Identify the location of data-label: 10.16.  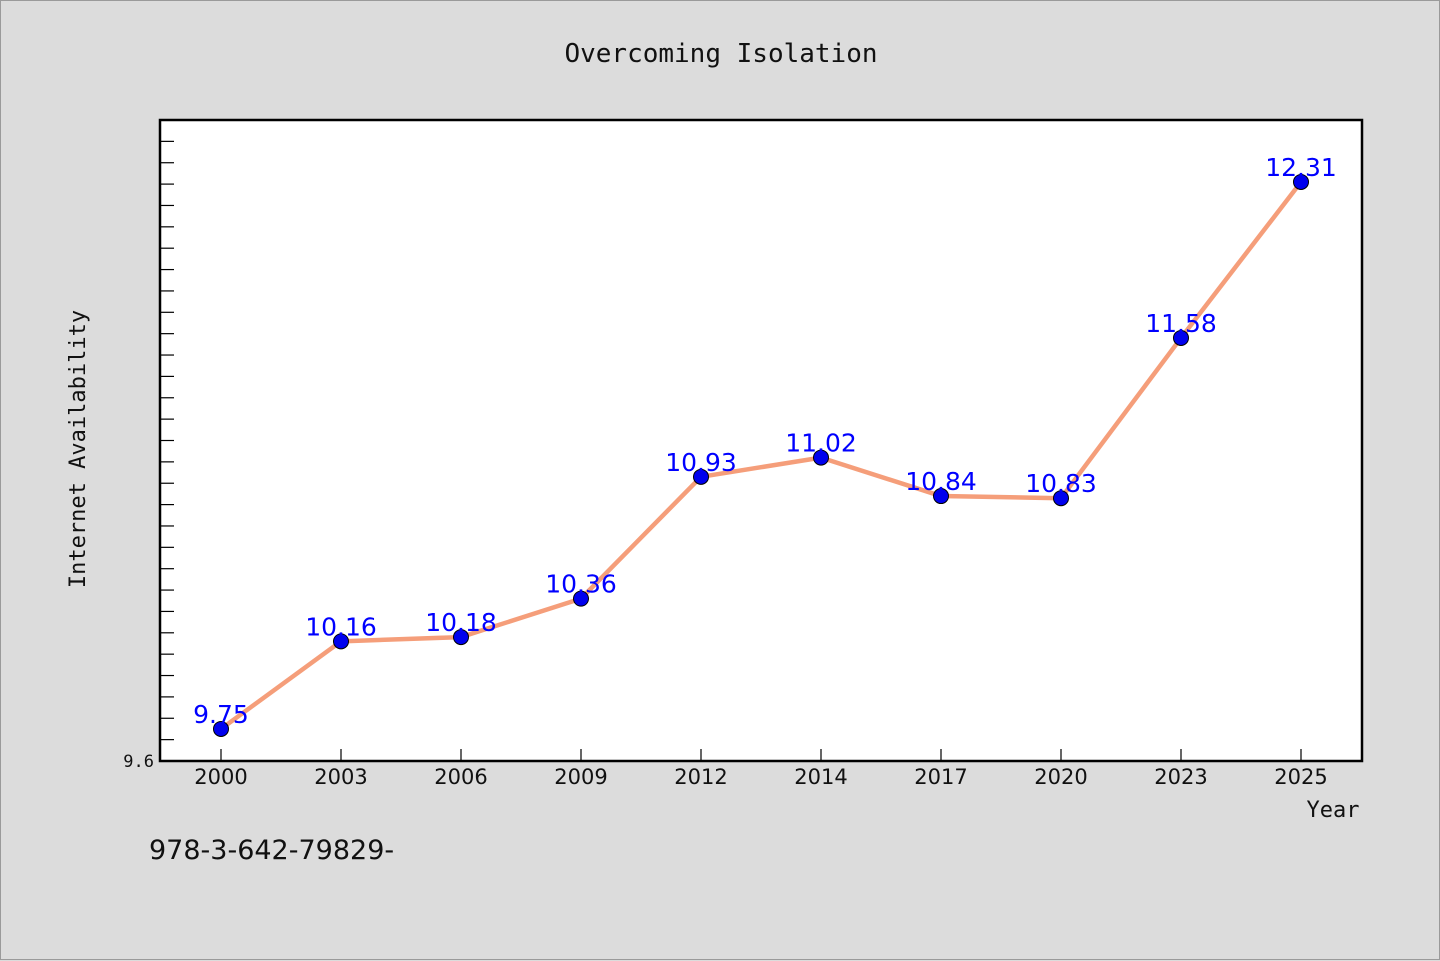
(341, 626).